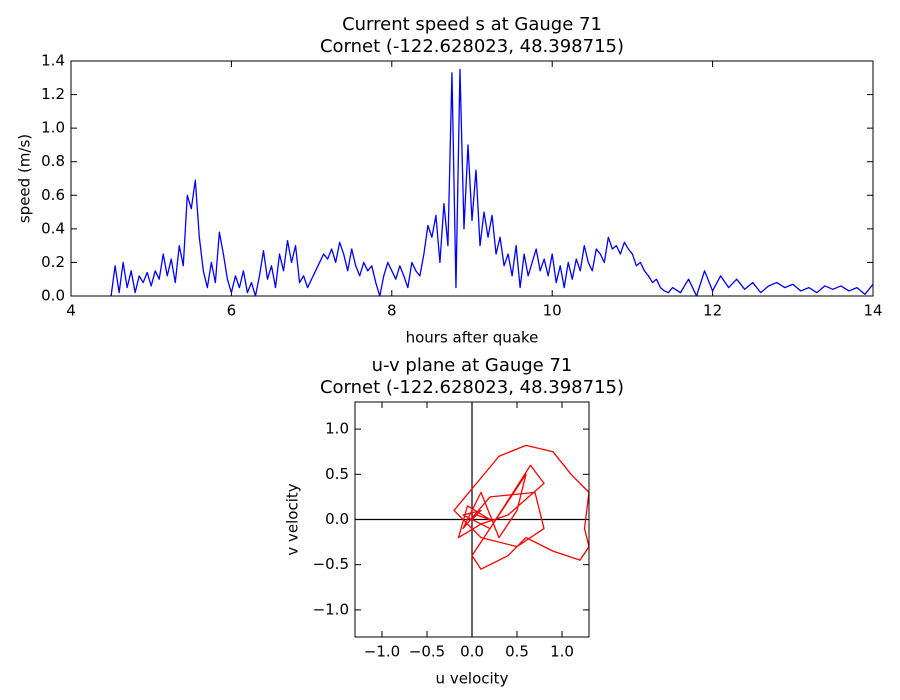  What do you see at coordinates (472, 365) in the screenshot?
I see `chart-title: u-v plane at Gauge 71` at bounding box center [472, 365].